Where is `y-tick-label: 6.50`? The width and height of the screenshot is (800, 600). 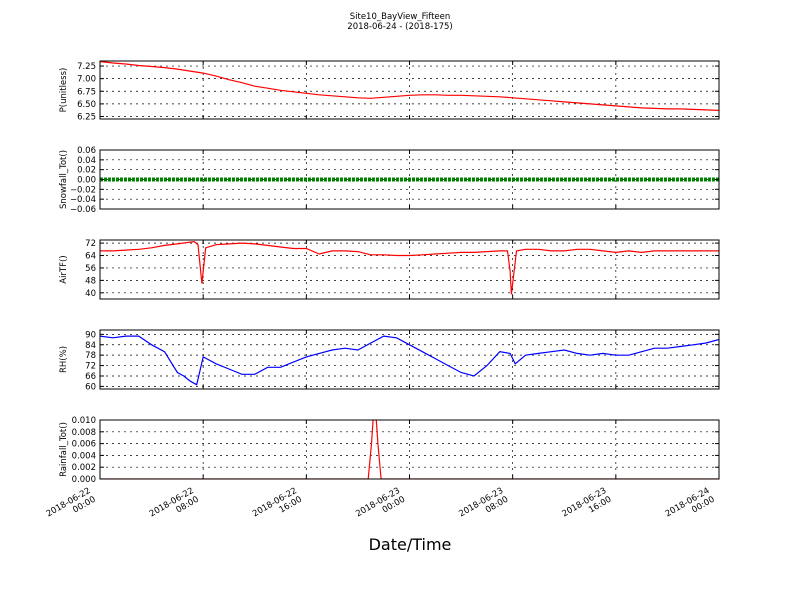 y-tick-label: 6.50 is located at coordinates (86, 105).